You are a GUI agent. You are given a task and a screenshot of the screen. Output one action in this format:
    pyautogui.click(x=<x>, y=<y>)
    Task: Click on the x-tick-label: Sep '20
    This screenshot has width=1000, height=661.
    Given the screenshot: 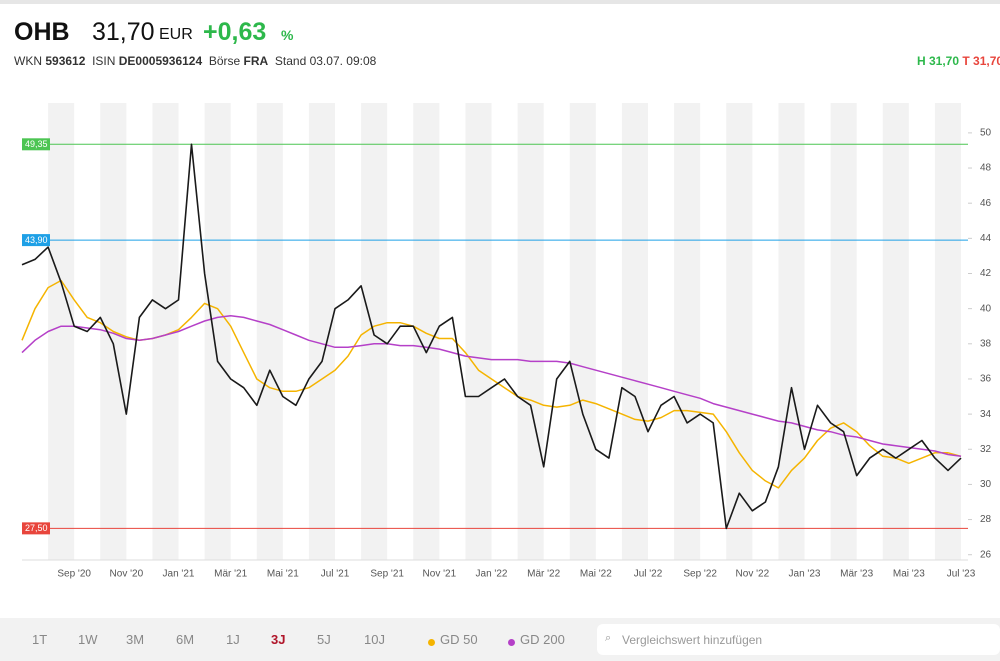 What is the action you would take?
    pyautogui.click(x=74, y=574)
    